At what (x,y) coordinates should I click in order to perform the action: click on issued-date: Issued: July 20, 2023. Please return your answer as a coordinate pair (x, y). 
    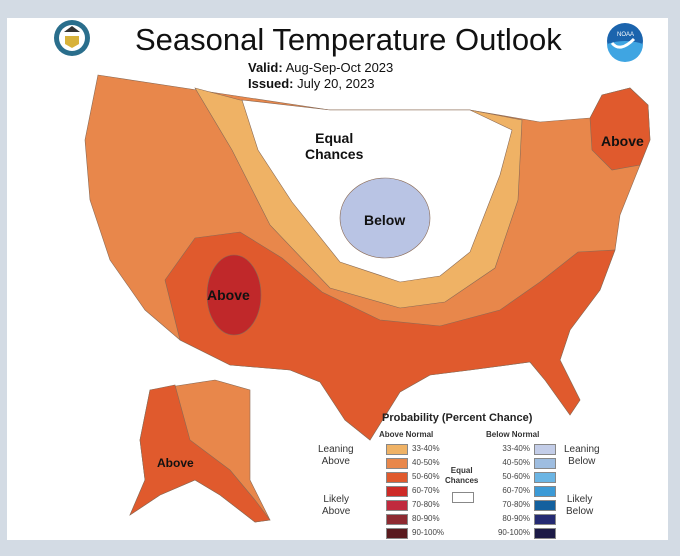
    Looking at the image, I should click on (311, 83).